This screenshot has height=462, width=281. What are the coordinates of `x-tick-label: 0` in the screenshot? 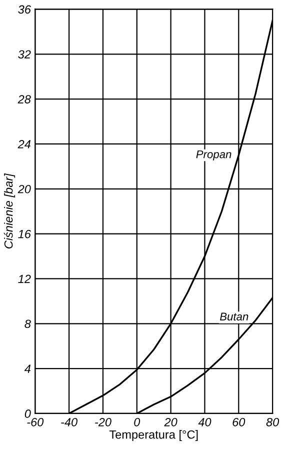 It's located at (137, 422).